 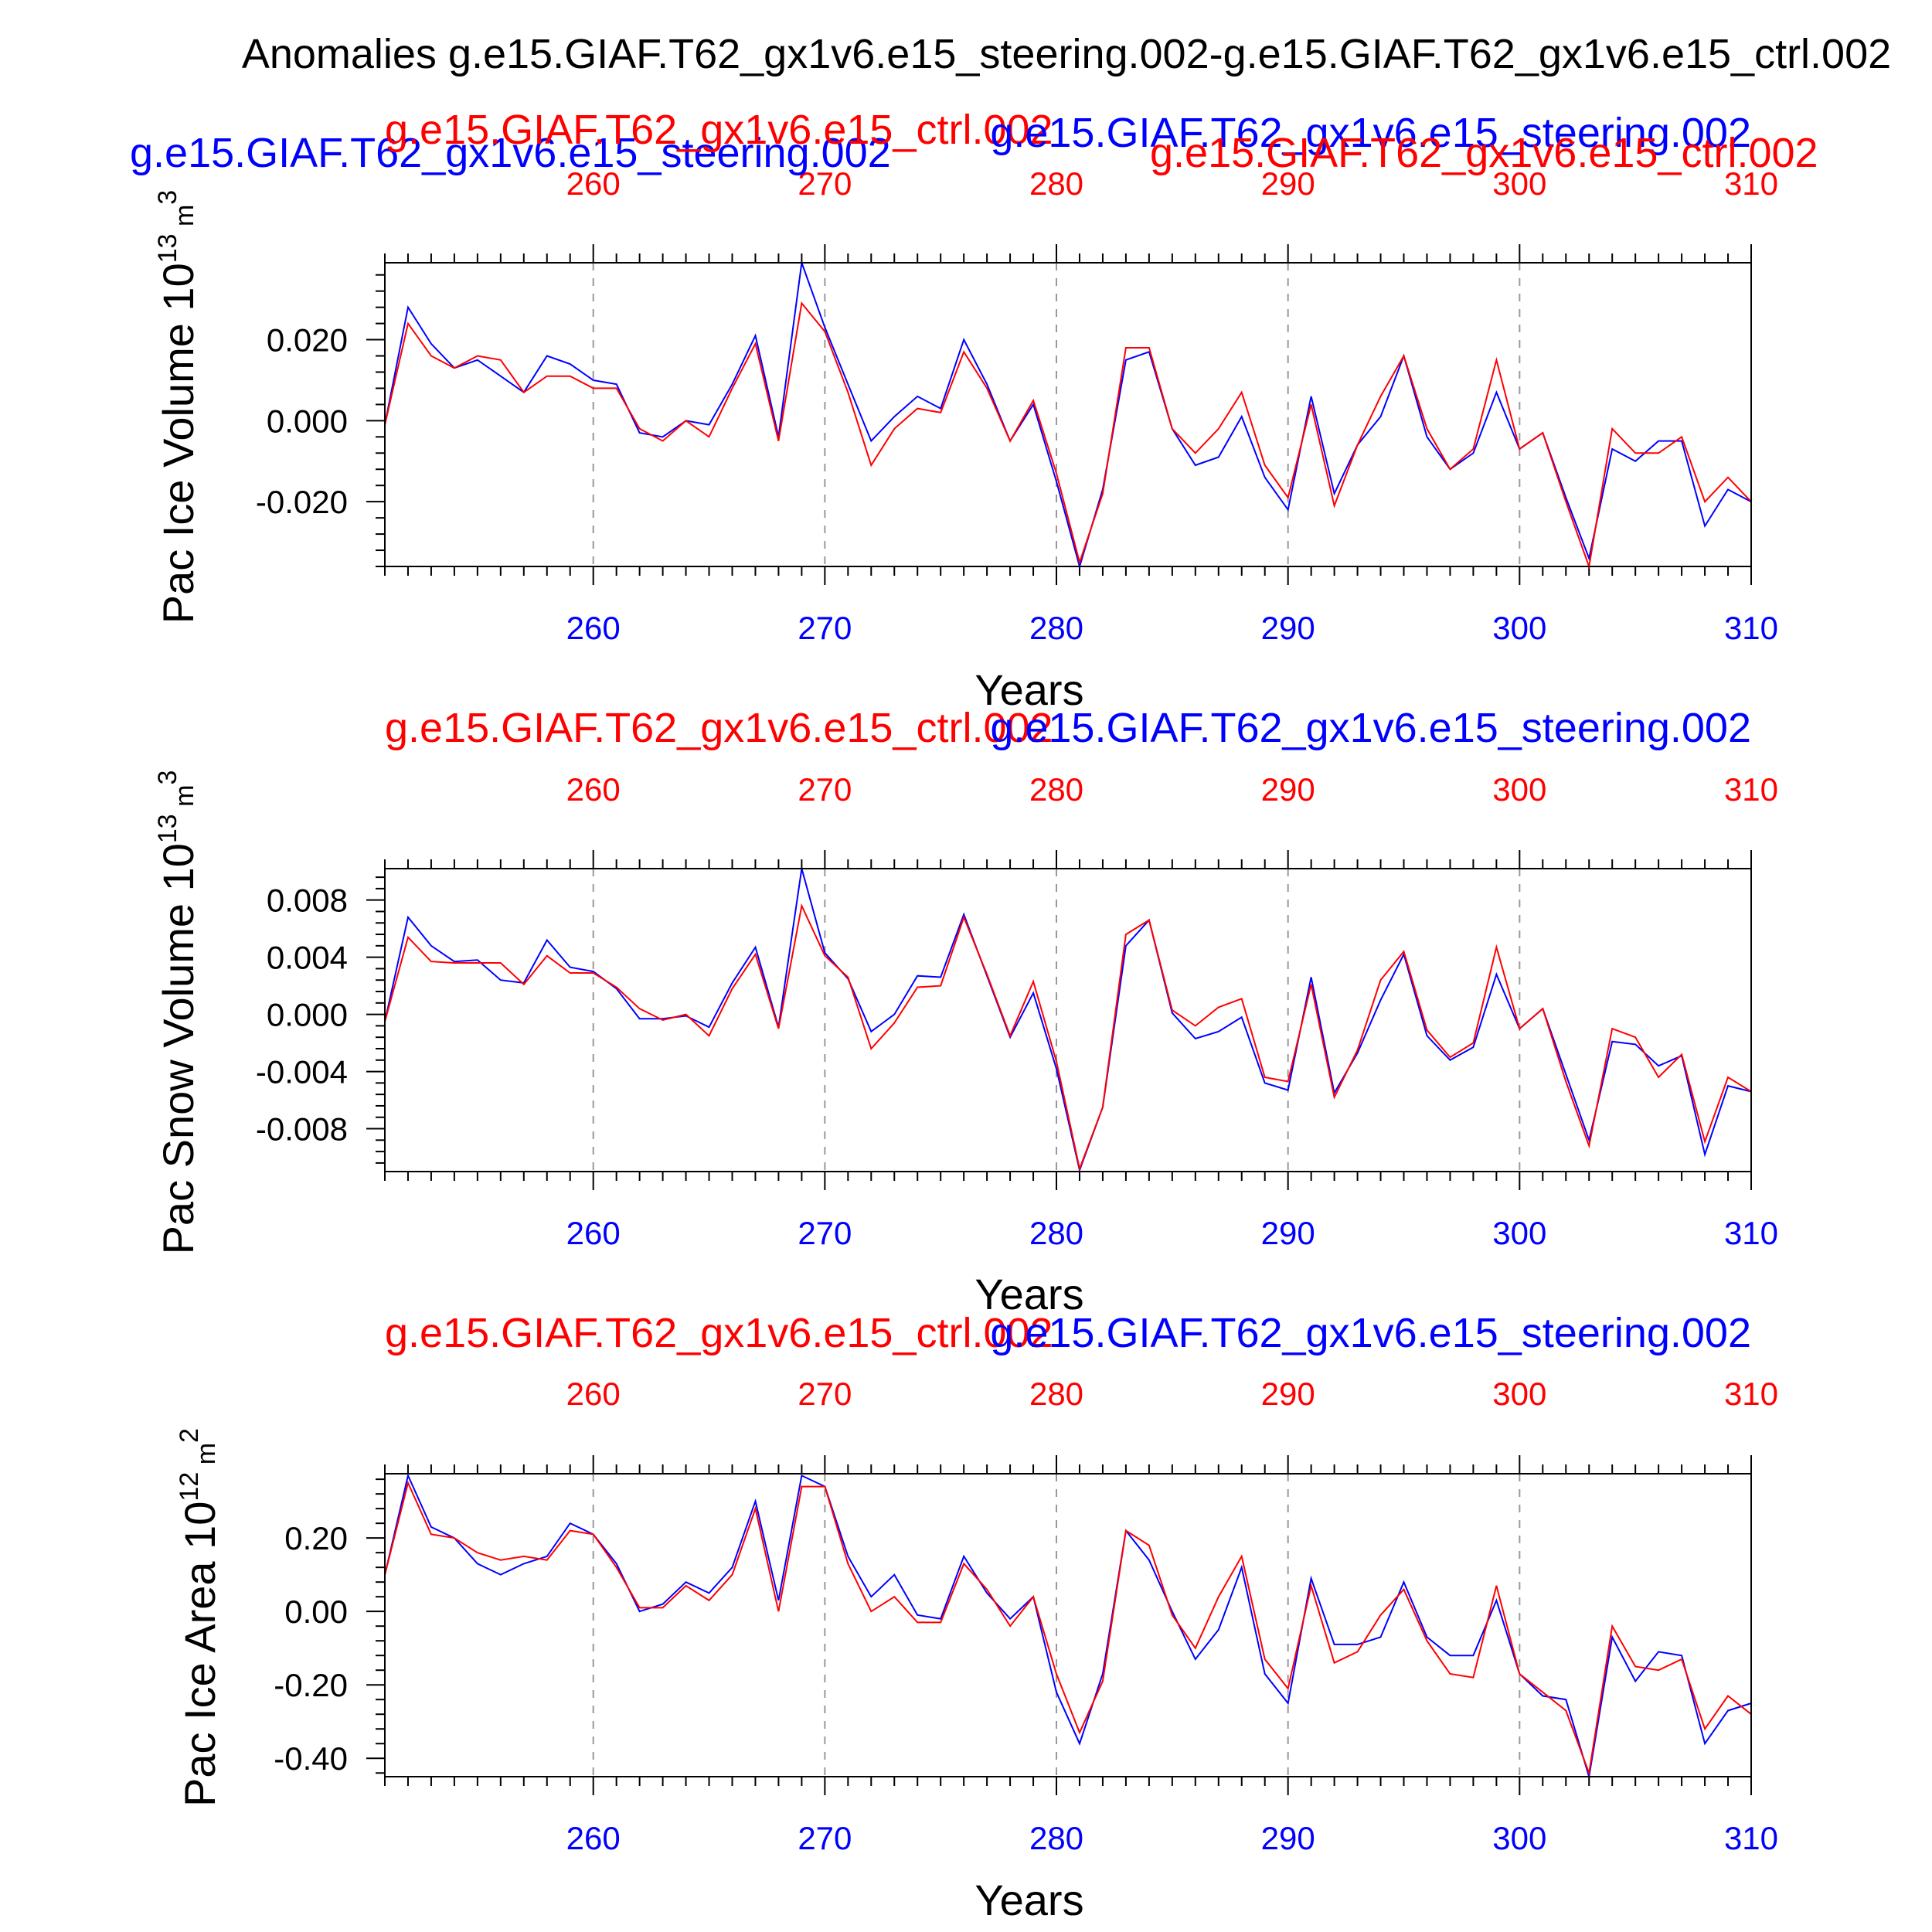 I want to click on y-tick-label: 0.008, so click(x=307, y=901).